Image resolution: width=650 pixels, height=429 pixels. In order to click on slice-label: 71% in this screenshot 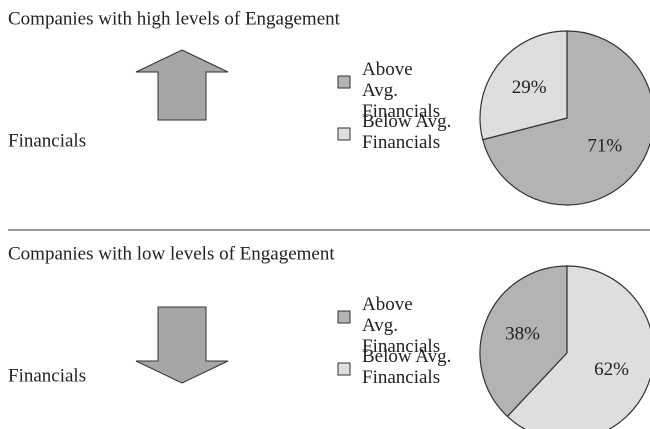, I will do `click(604, 146)`.